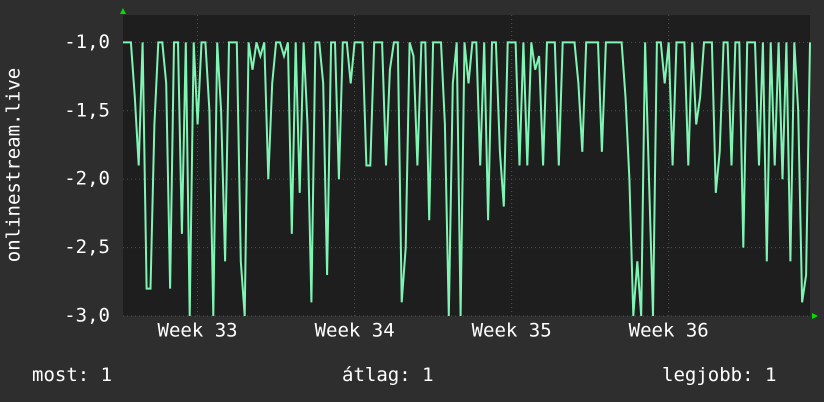 The height and width of the screenshot is (402, 824). Describe the element at coordinates (669, 331) in the screenshot. I see `x-tick-label: Week 36` at that location.